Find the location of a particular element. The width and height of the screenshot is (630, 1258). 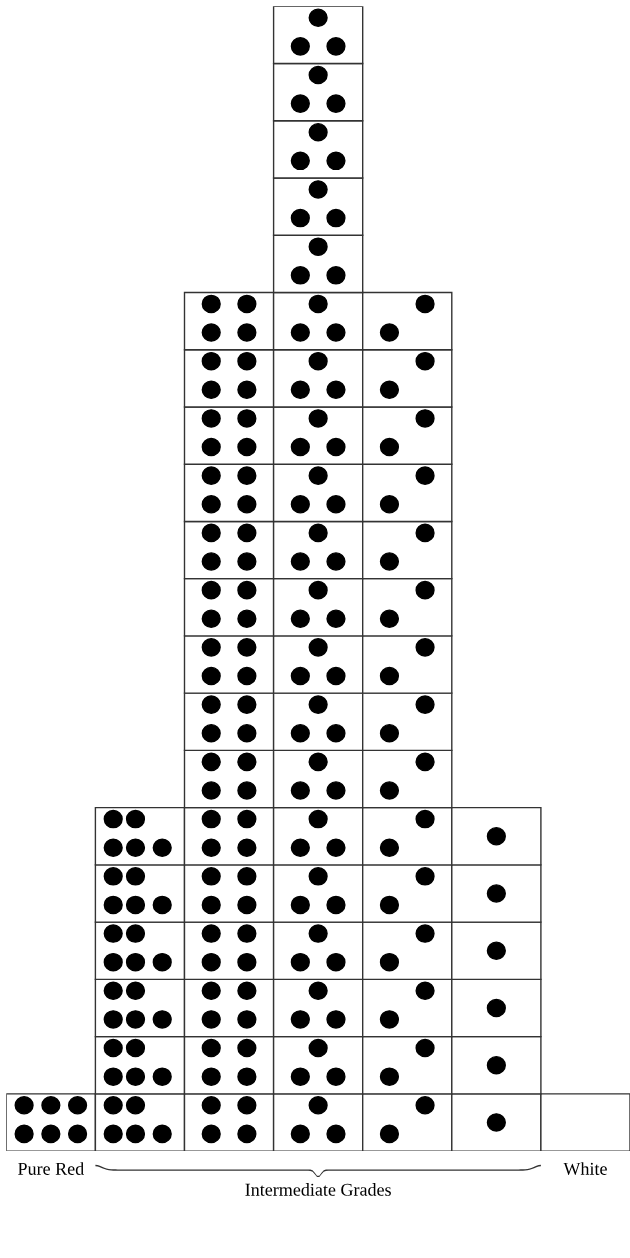

text: Intermediate Grades is located at coordinates (318, 1189).